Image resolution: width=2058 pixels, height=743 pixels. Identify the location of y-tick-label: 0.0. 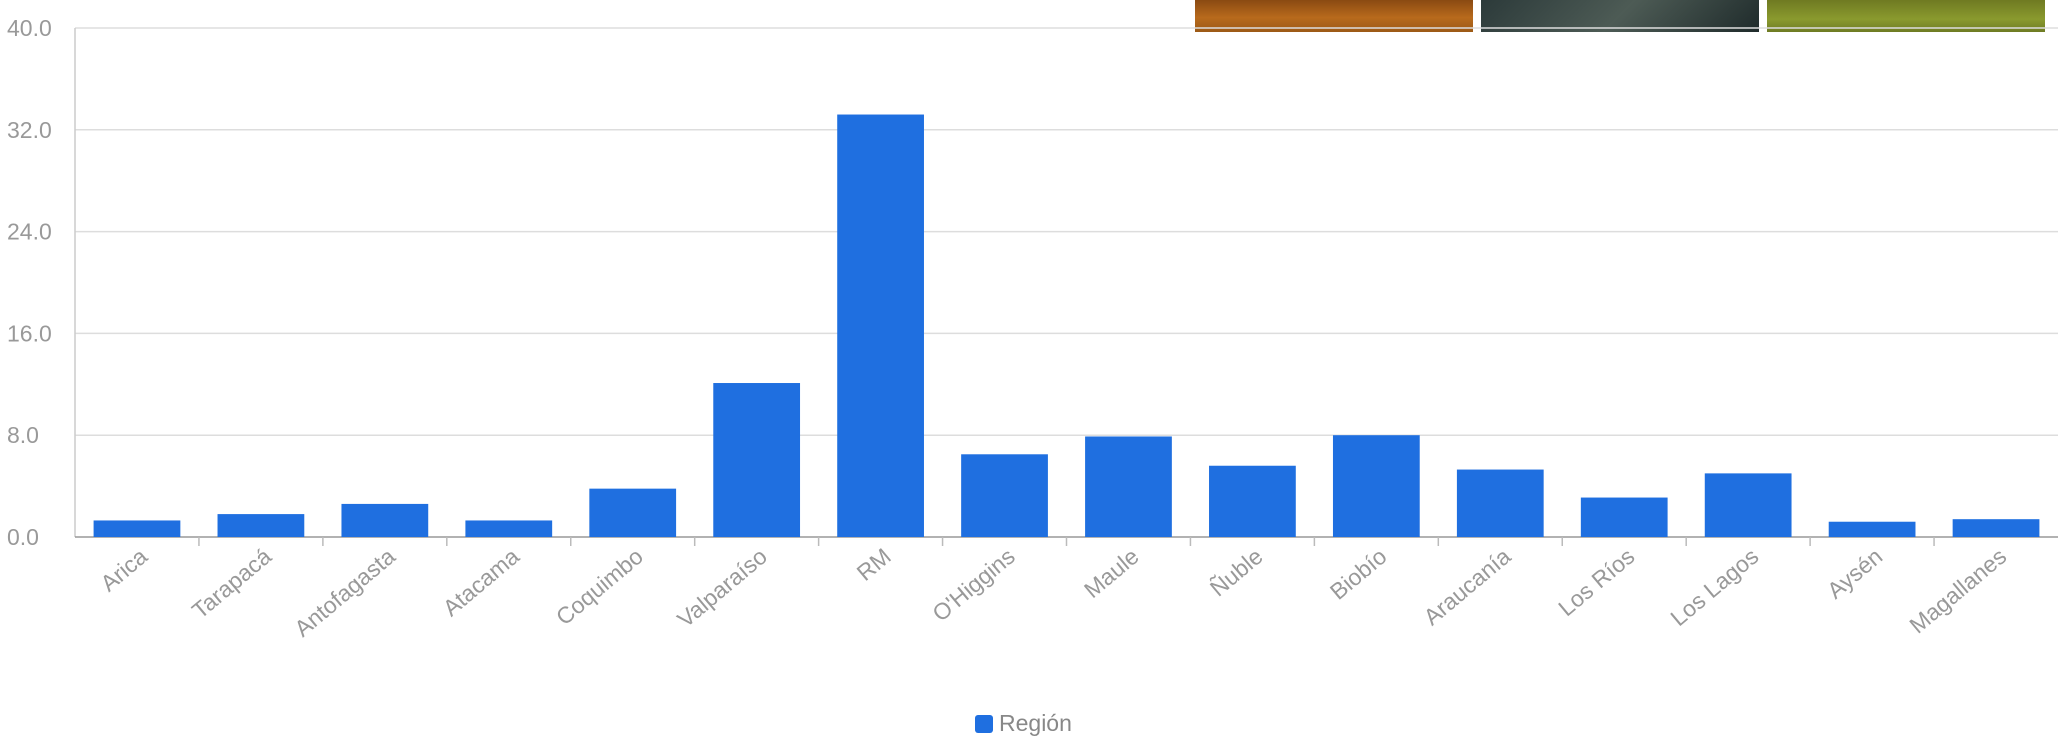
(23, 537).